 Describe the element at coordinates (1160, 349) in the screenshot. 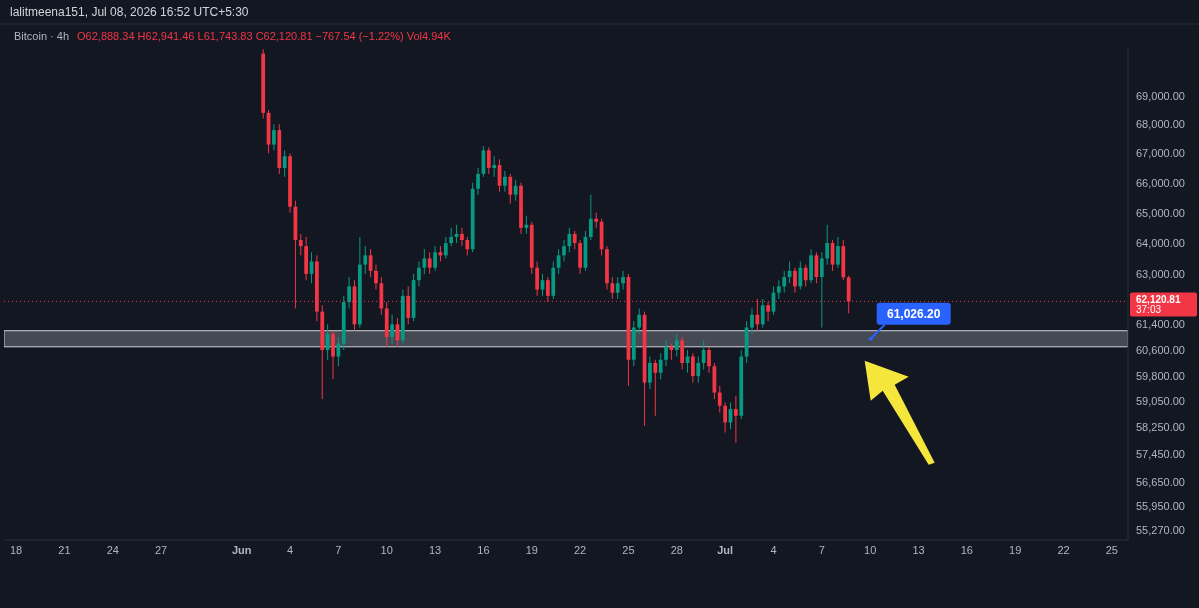

I see `y-tick-label: 60,600.00` at that location.